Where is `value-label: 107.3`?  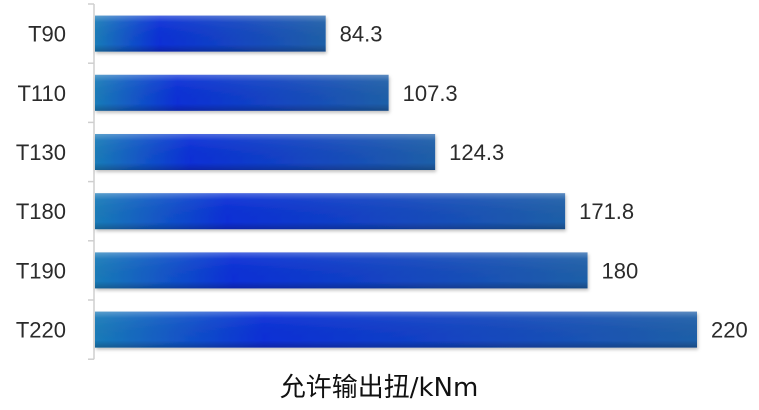 value-label: 107.3 is located at coordinates (430, 93).